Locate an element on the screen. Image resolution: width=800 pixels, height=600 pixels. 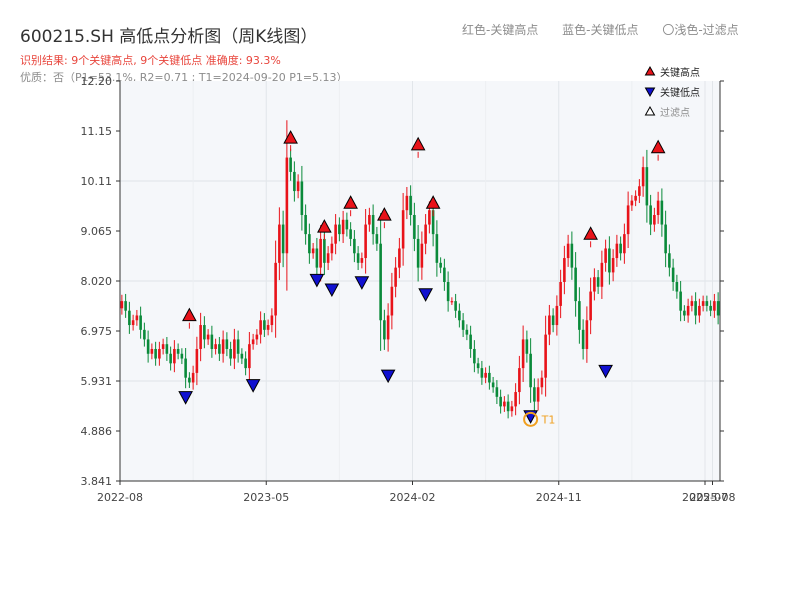
x-tick-label: 2025-08 is located at coordinates (713, 497).